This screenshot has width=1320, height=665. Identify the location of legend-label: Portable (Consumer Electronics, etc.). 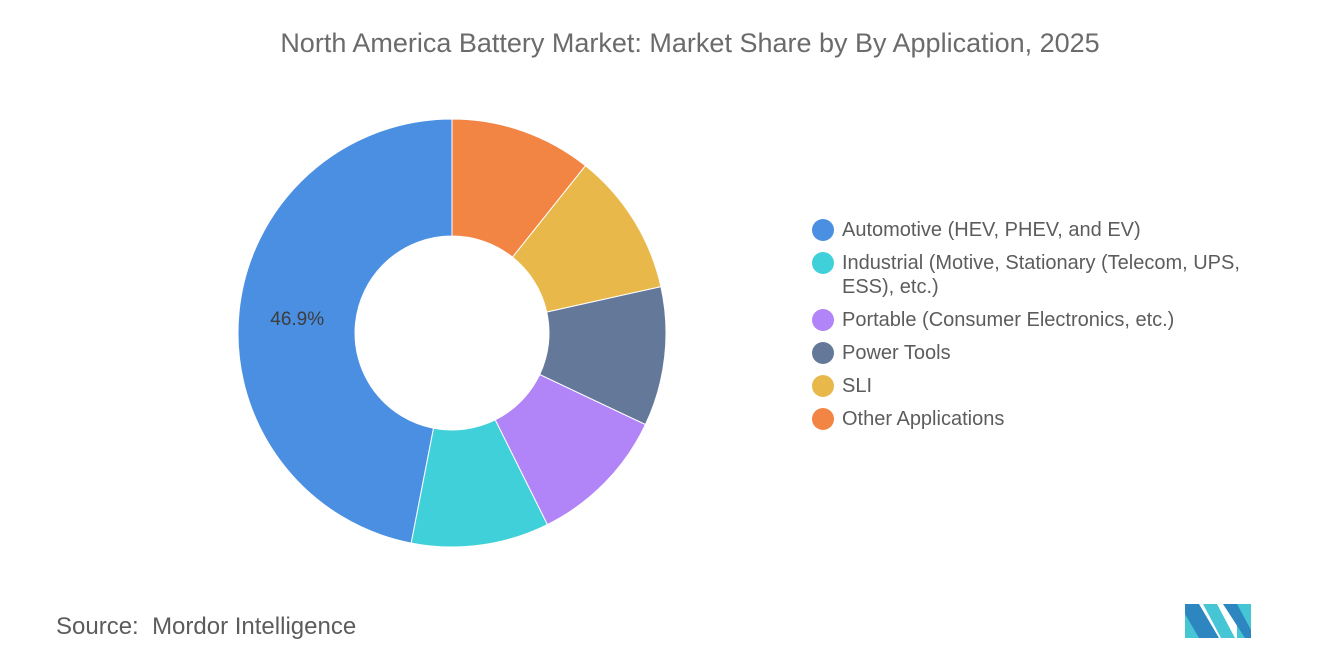
(1008, 320).